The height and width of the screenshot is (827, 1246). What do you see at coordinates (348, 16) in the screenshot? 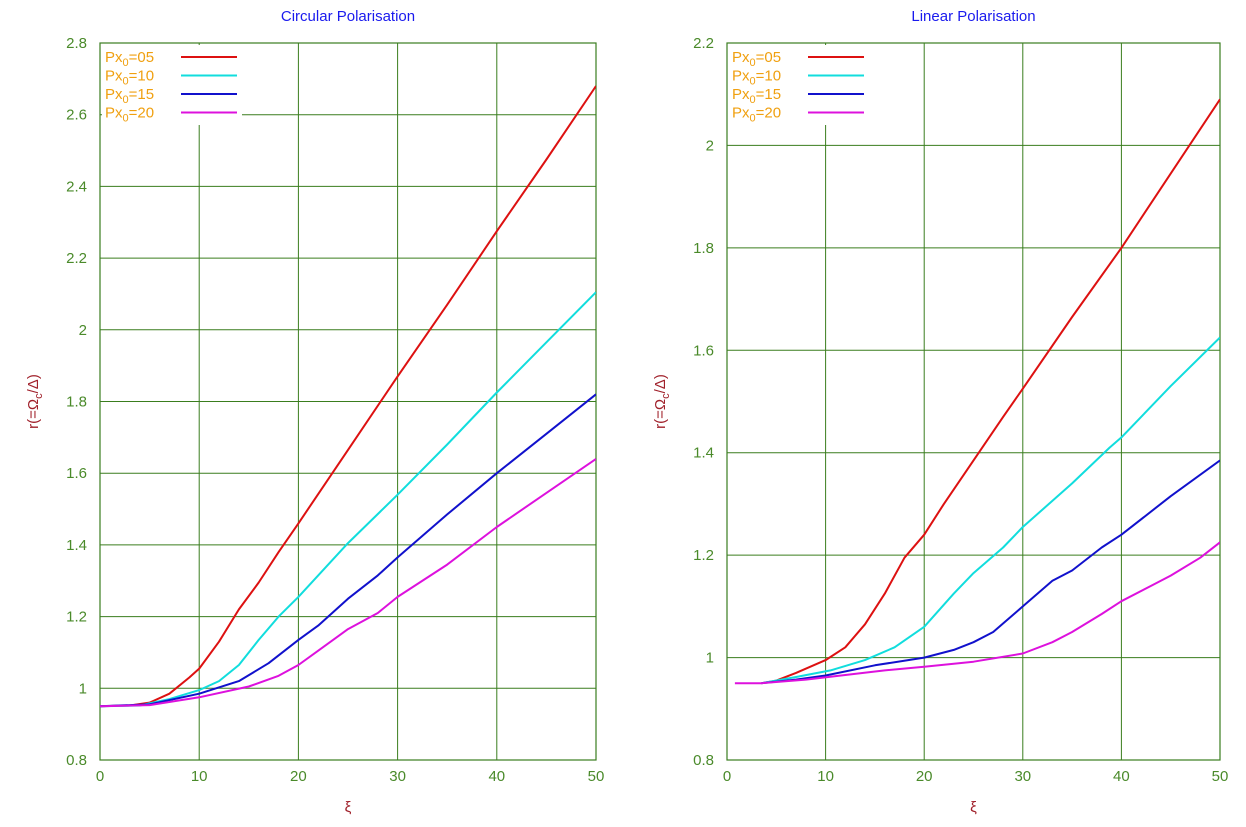
I see `chart-title: Circular Polarisation` at bounding box center [348, 16].